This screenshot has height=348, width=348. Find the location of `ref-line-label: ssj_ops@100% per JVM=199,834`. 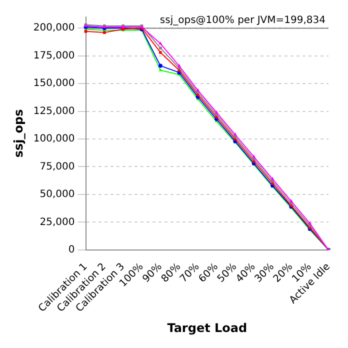

ref-line-label: ssj_ops@100% per JVM=199,834 is located at coordinates (243, 20).